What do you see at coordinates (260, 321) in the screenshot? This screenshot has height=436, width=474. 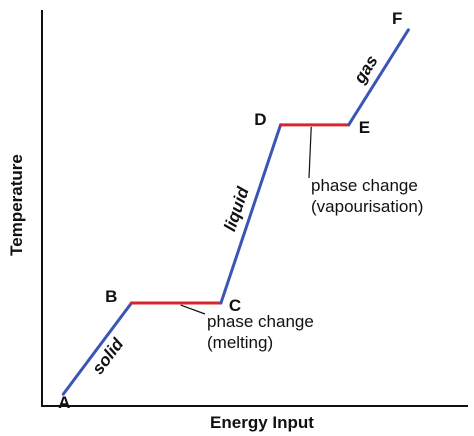 I see `annotation-1-line-1: phase change` at bounding box center [260, 321].